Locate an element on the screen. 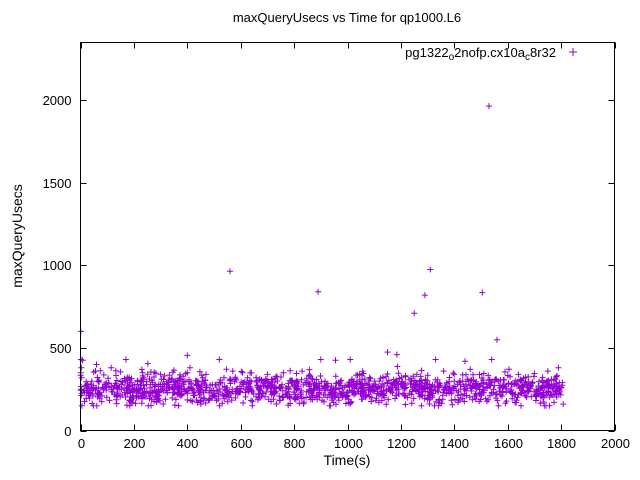 Image resolution: width=640 pixels, height=480 pixels. x-tick-label: 600 is located at coordinates (242, 443).